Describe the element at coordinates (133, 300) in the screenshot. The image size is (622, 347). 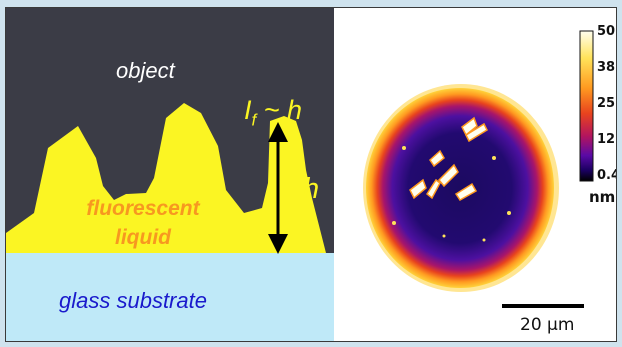
I see `glass-substrate-label: glass substrate` at that location.